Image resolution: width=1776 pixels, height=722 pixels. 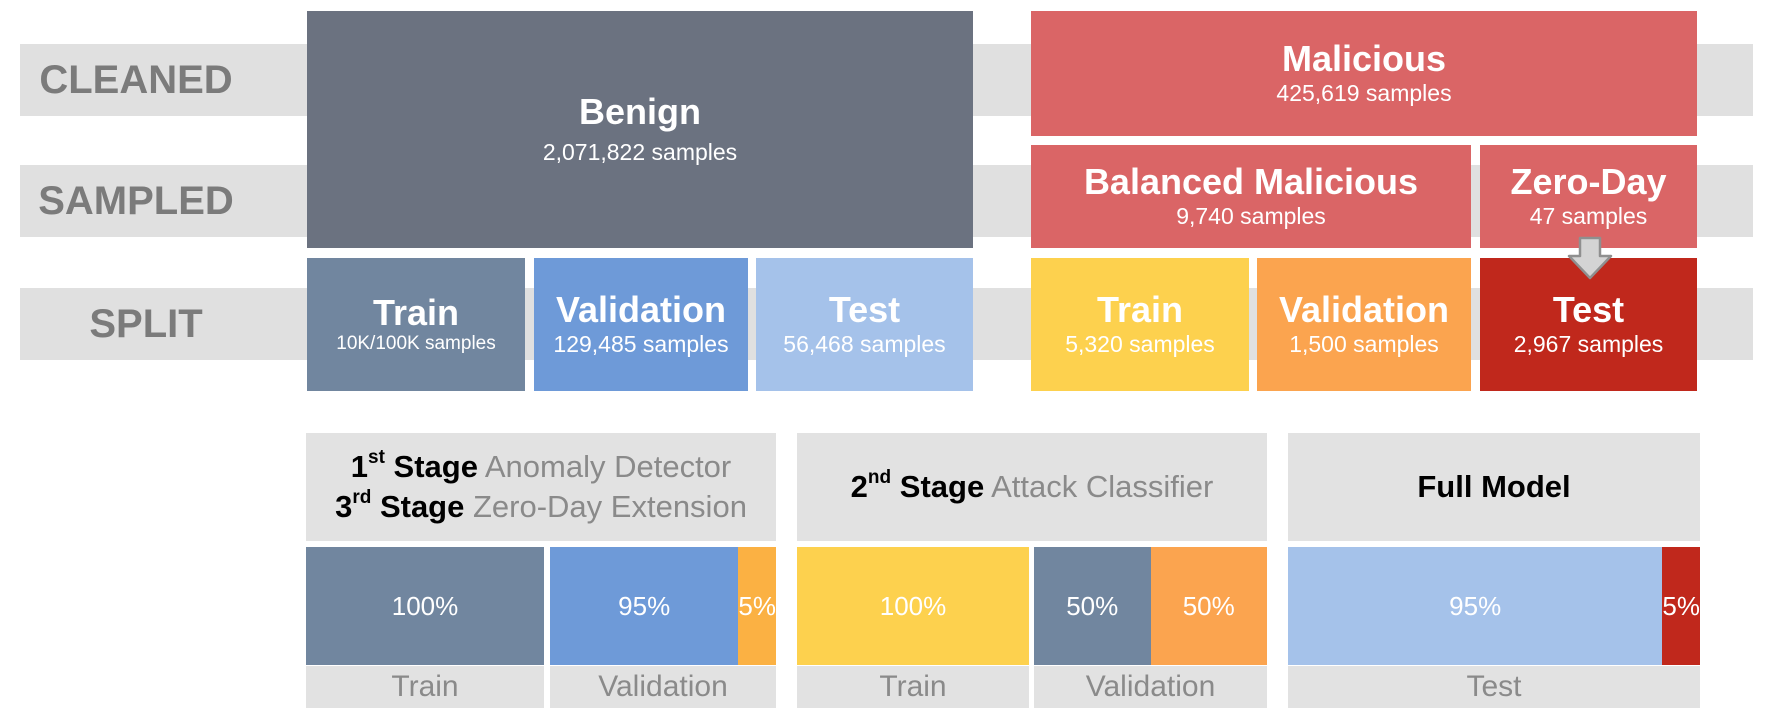 What do you see at coordinates (1494, 687) in the screenshot?
I see `full-model-test-label: Test` at bounding box center [1494, 687].